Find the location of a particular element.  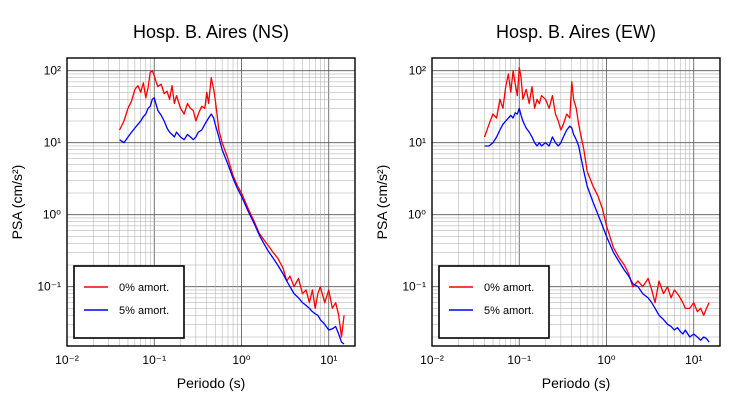

chart-1-y-tick-label: 10¹ is located at coordinates (52, 143).